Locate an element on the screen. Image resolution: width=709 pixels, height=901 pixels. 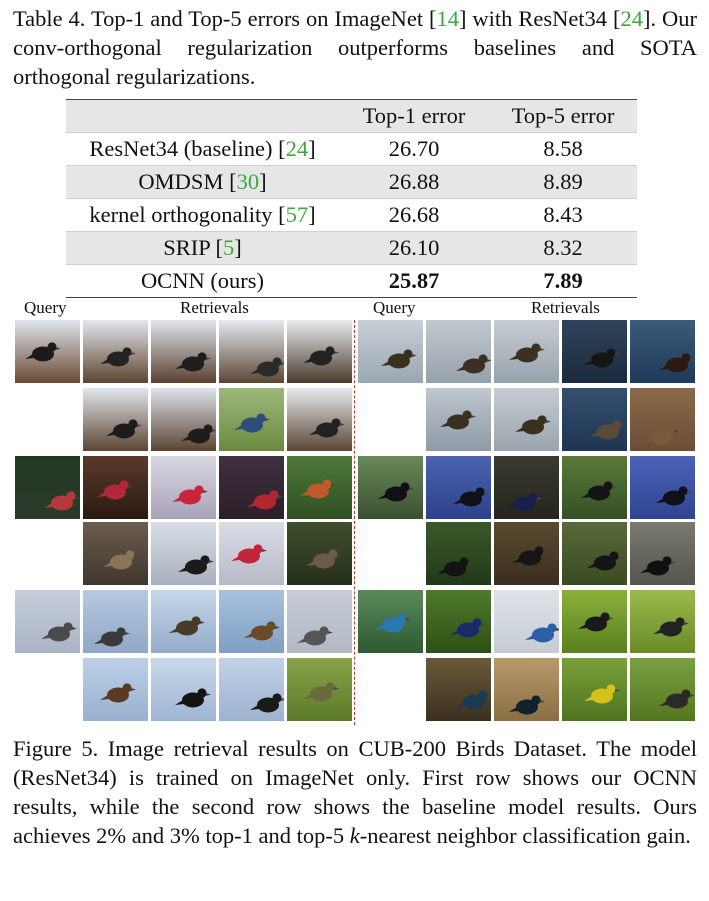
method-name: ResNet34 (baseline) [ is located at coordinates (187, 148).